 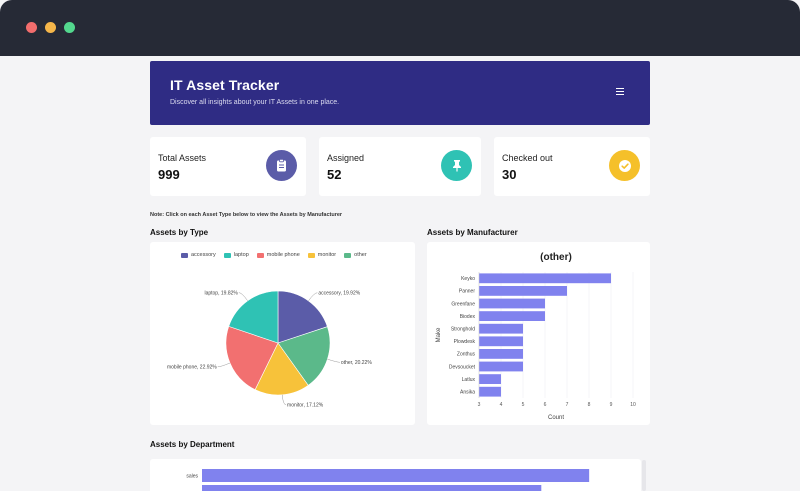 What do you see at coordinates (252, 358) in the screenshot?
I see `pie-slice-mobile-phone` at bounding box center [252, 358].